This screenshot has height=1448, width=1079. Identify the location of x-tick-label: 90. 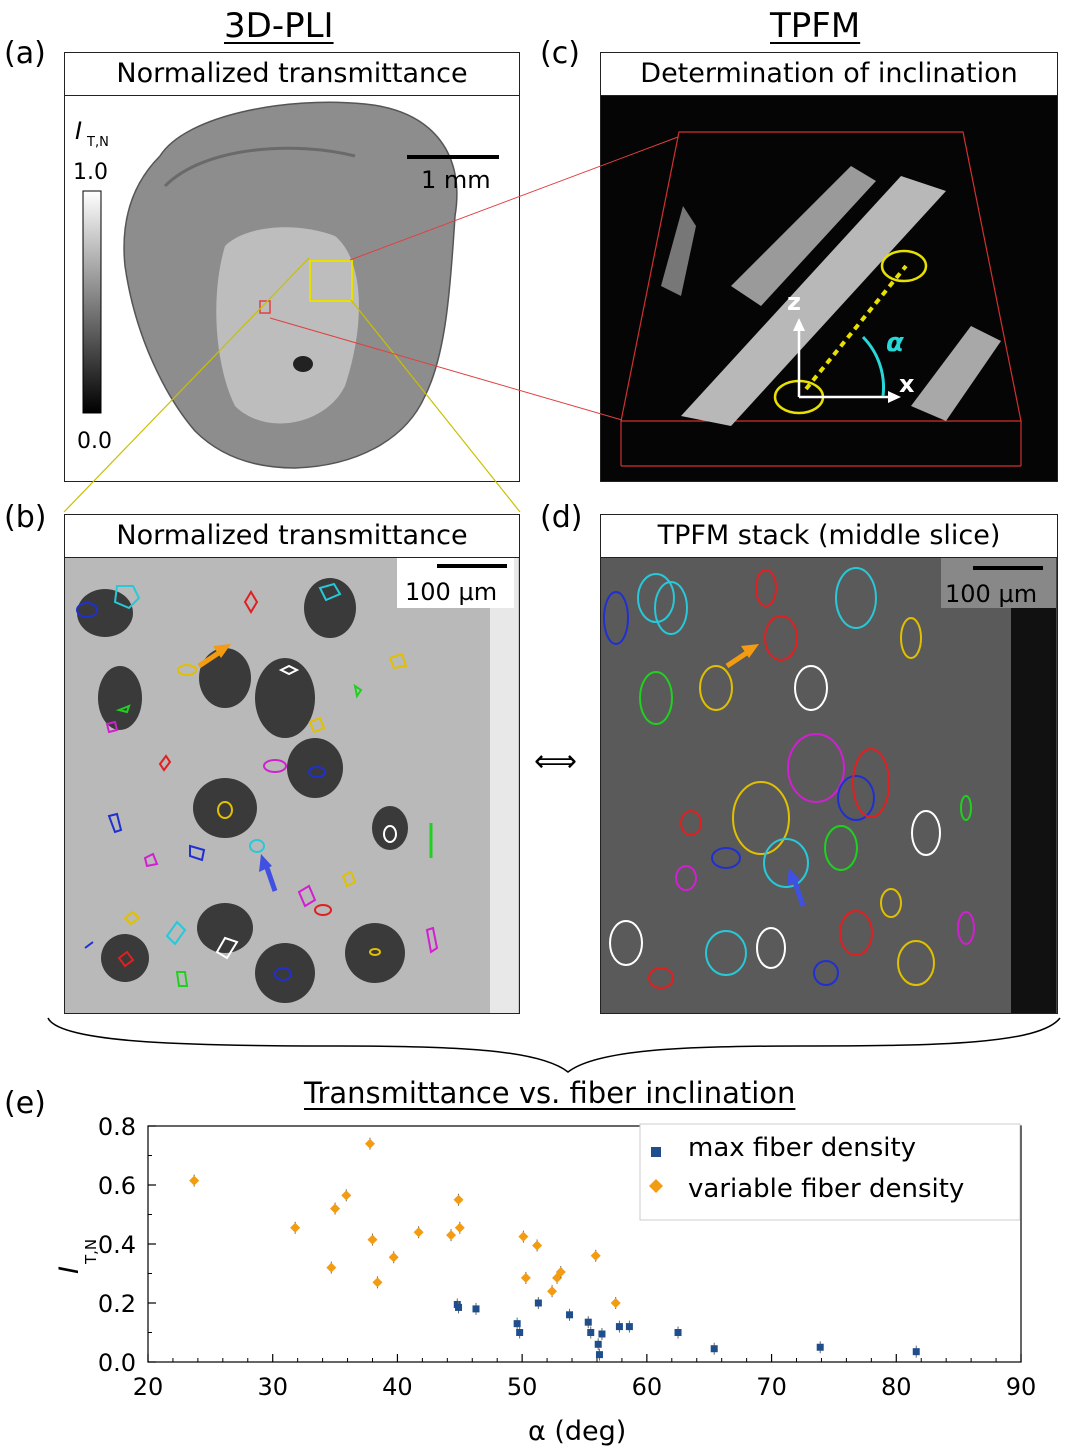
(1021, 1387).